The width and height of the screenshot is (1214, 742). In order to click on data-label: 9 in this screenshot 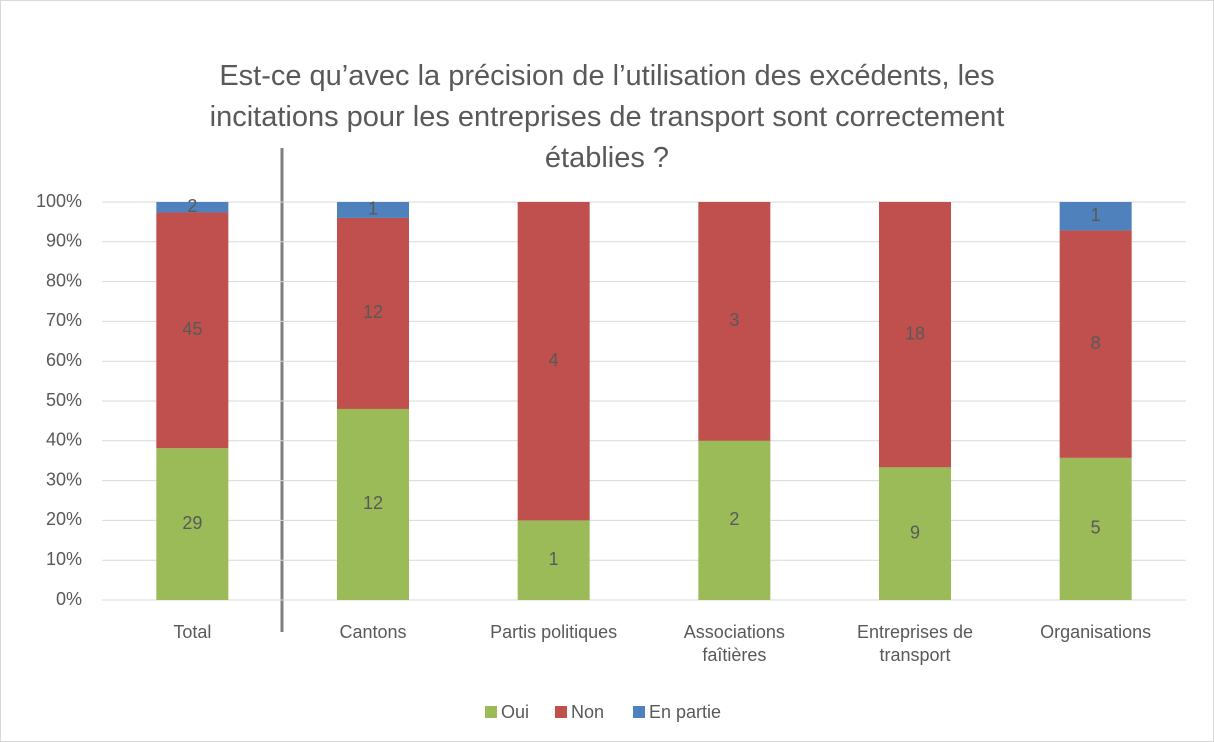, I will do `click(915, 532)`.